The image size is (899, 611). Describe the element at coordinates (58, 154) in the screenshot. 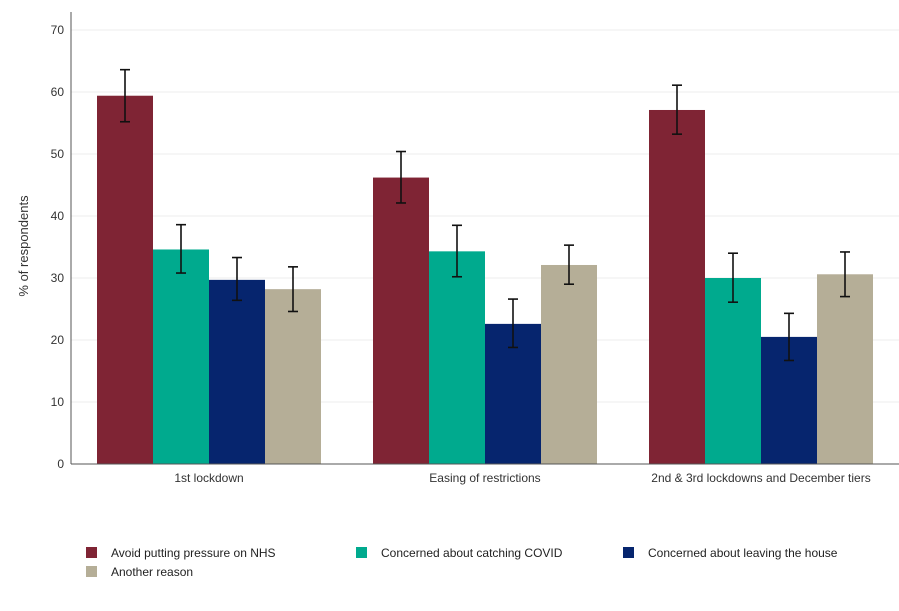

I see `y-tick-label: 50` at that location.